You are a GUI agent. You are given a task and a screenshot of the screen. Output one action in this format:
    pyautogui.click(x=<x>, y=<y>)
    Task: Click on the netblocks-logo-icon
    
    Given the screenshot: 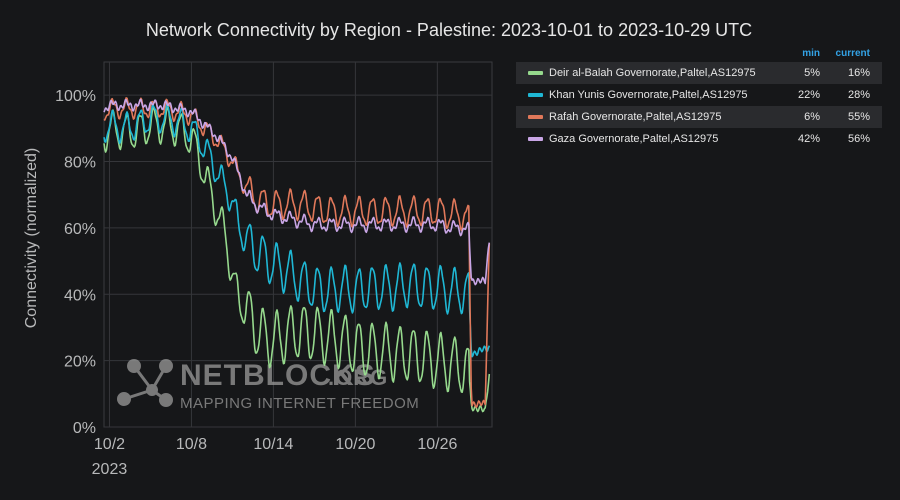 What is the action you would take?
    pyautogui.click(x=145, y=383)
    